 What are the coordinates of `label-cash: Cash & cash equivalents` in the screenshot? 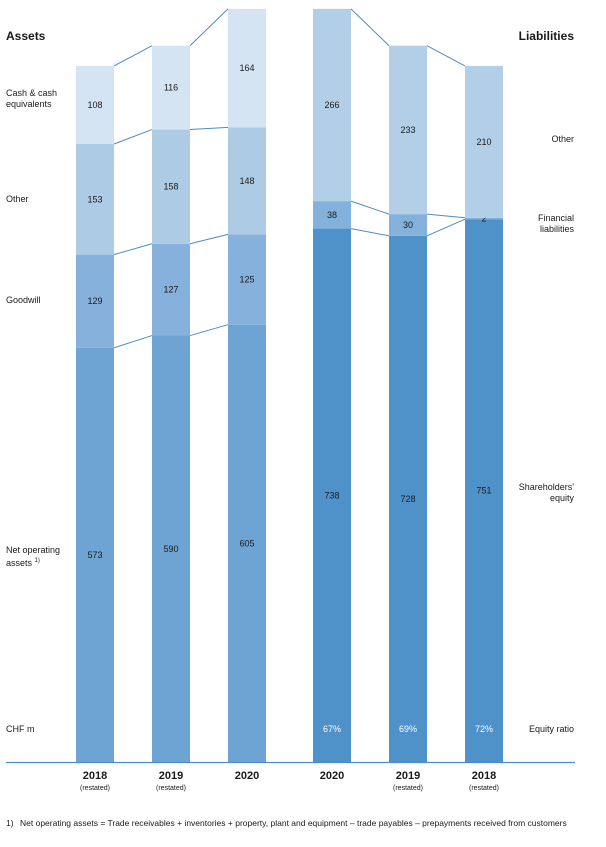 It's located at (32, 98).